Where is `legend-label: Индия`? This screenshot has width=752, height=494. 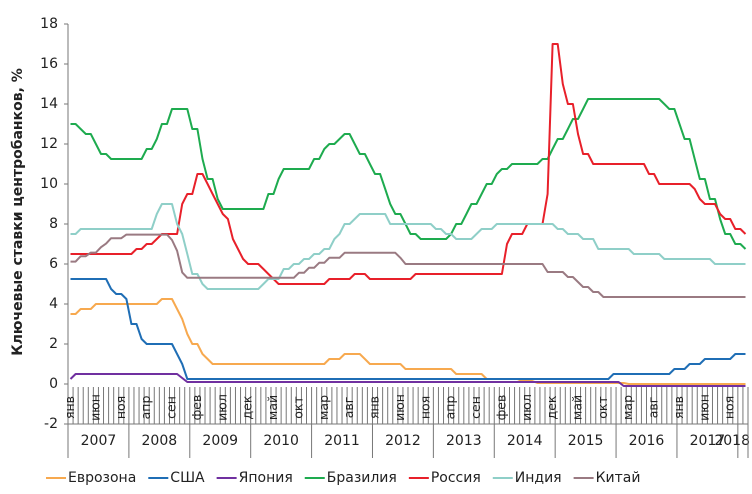 legend-label: Индия is located at coordinates (538, 478).